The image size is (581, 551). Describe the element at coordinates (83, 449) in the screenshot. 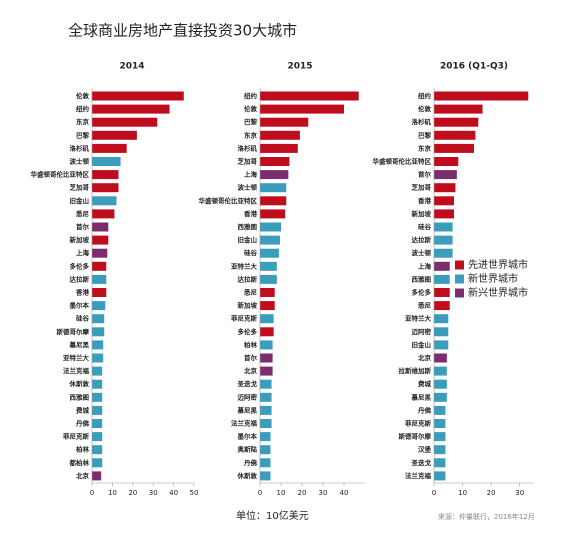

I see `category-label: 柏林` at that location.